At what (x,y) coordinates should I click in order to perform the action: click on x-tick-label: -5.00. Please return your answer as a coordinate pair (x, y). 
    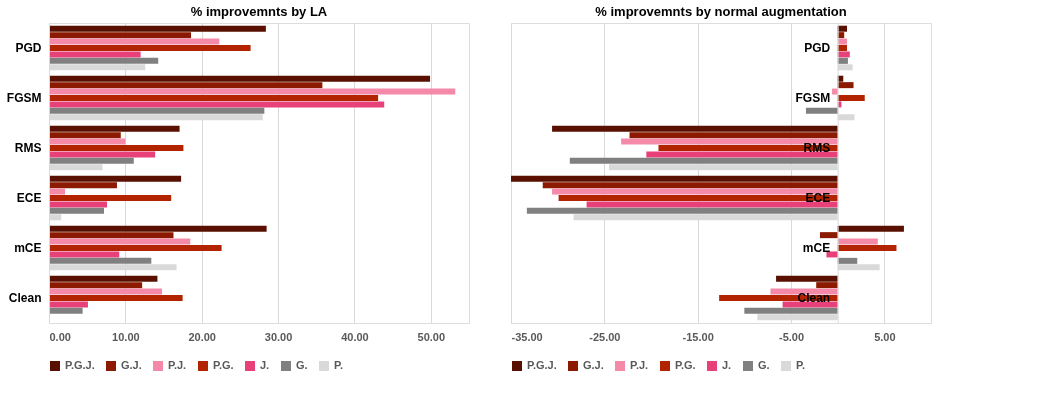
    Looking at the image, I should click on (791, 336).